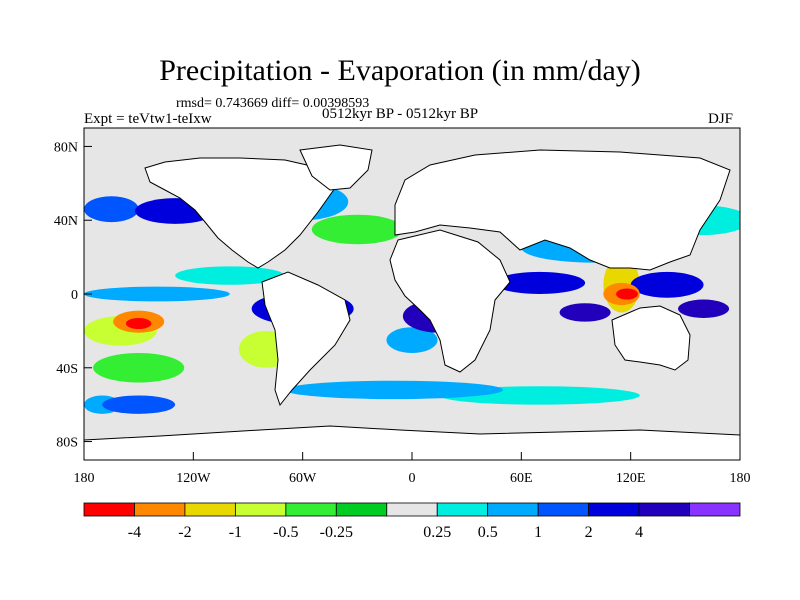 This screenshot has height=600, width=800. What do you see at coordinates (235, 532) in the screenshot?
I see `colorbar-label: -1` at bounding box center [235, 532].